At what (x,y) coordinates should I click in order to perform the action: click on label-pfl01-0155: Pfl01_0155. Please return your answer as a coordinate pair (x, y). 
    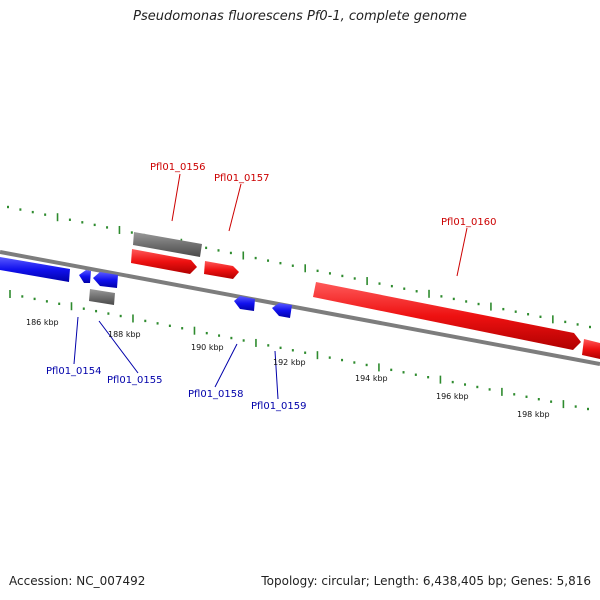
    Looking at the image, I should click on (135, 380).